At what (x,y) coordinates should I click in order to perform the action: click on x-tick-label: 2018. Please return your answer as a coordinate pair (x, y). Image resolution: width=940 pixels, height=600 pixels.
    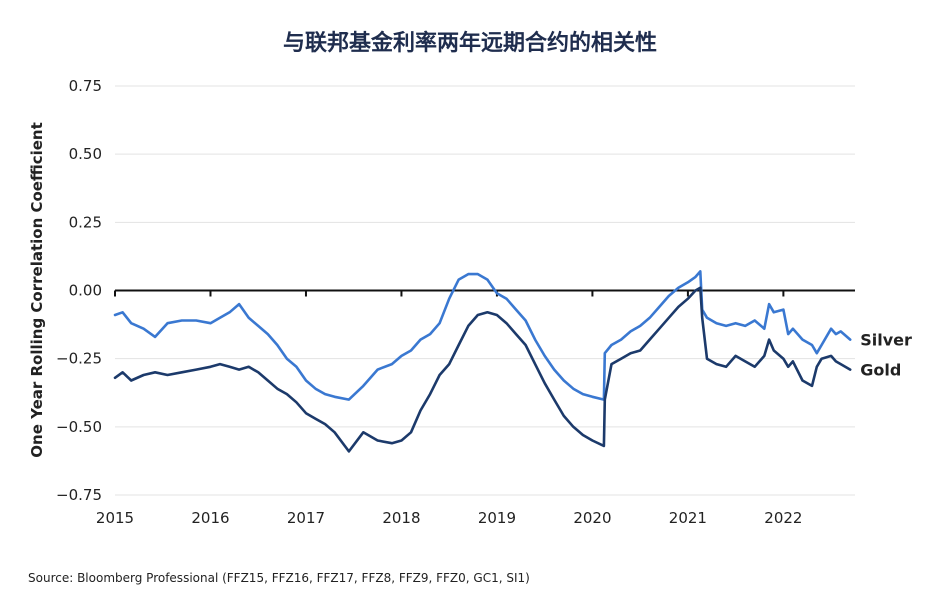
    Looking at the image, I should click on (401, 518).